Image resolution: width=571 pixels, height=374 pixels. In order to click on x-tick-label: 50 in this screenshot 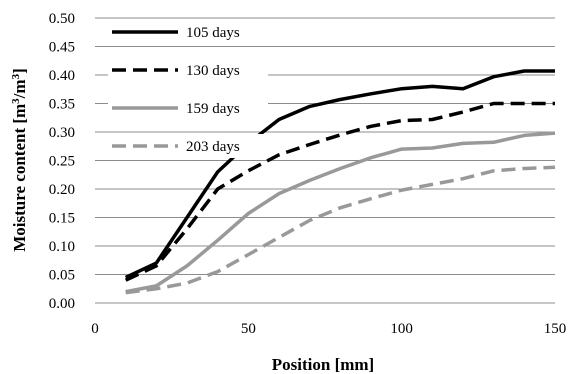, I will do `click(248, 329)`.